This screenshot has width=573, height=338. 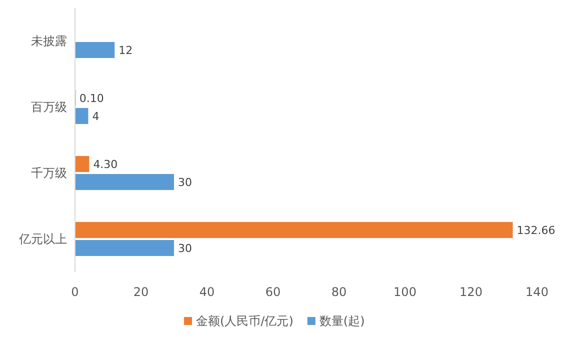 What do you see at coordinates (105, 164) in the screenshot?
I see `data-label: 4.30` at bounding box center [105, 164].